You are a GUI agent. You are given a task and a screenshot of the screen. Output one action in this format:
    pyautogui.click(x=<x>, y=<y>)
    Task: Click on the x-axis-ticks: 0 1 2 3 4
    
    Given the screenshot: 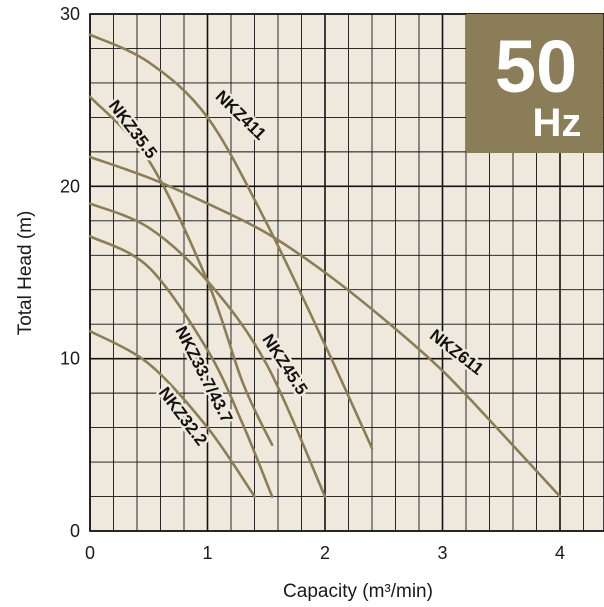 What is the action you would take?
    pyautogui.click(x=325, y=553)
    